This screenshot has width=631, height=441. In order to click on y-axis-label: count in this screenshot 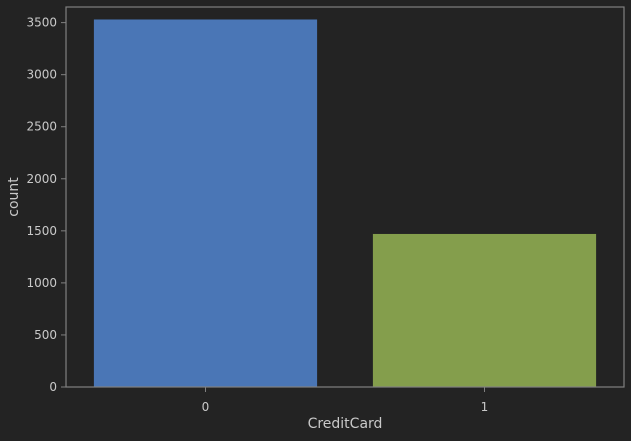, I will do `click(14, 197)`.